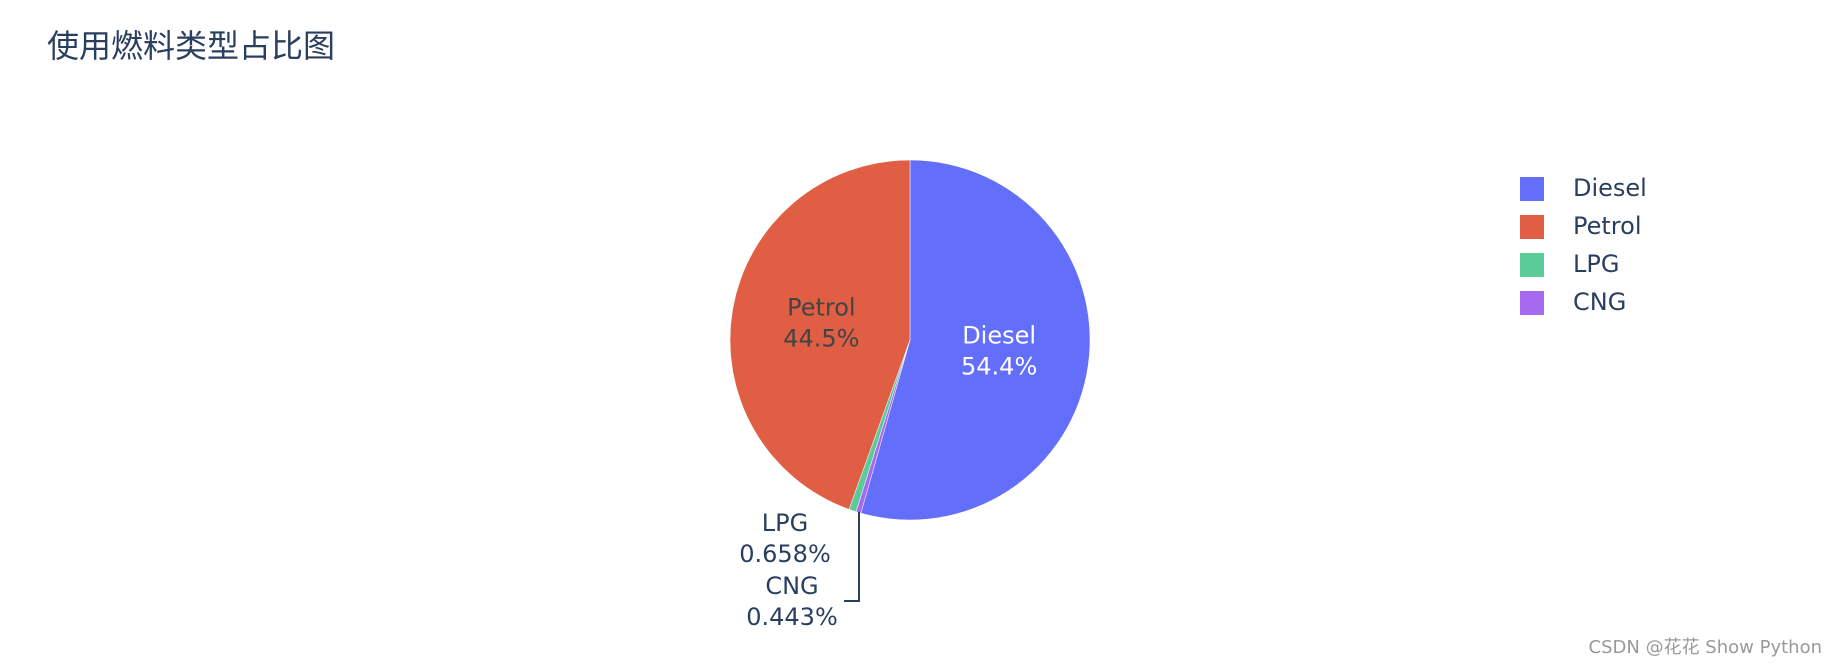  Describe the element at coordinates (852, 557) in the screenshot. I see `leader-line` at that location.